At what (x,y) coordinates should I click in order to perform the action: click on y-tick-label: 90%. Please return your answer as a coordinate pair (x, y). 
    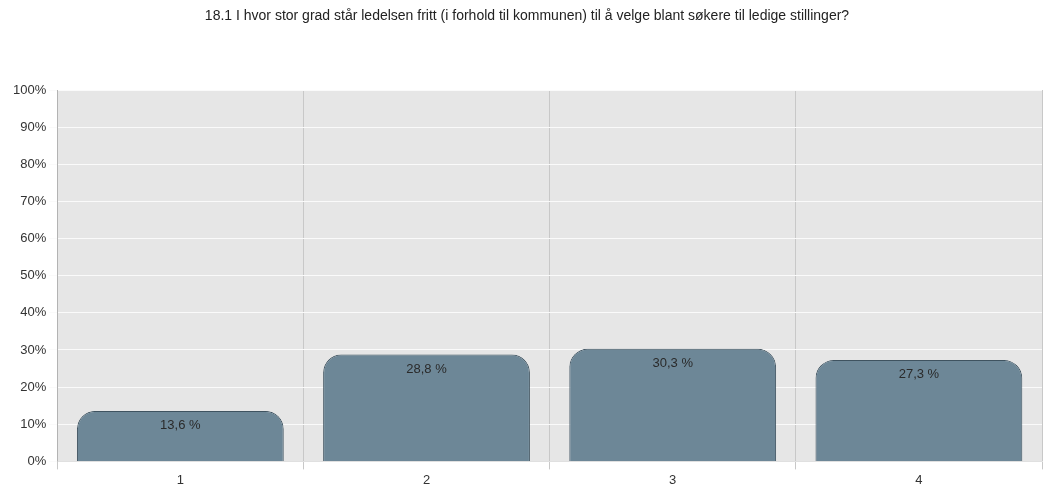
    Looking at the image, I should click on (33, 126).